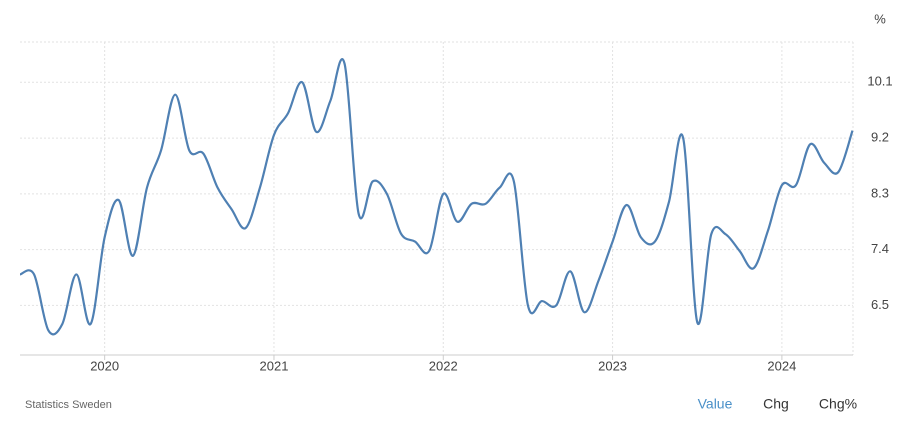 This screenshot has width=916, height=427. I want to click on x-tick-label: 2021, so click(274, 365).